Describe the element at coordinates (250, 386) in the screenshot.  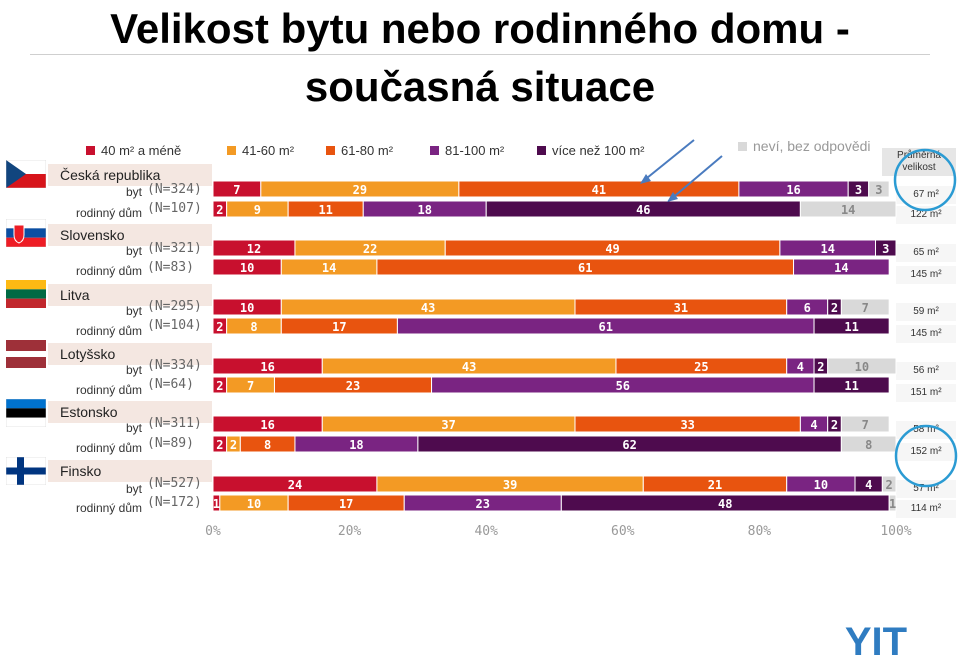
I see `bar-value-label: 7` at that location.